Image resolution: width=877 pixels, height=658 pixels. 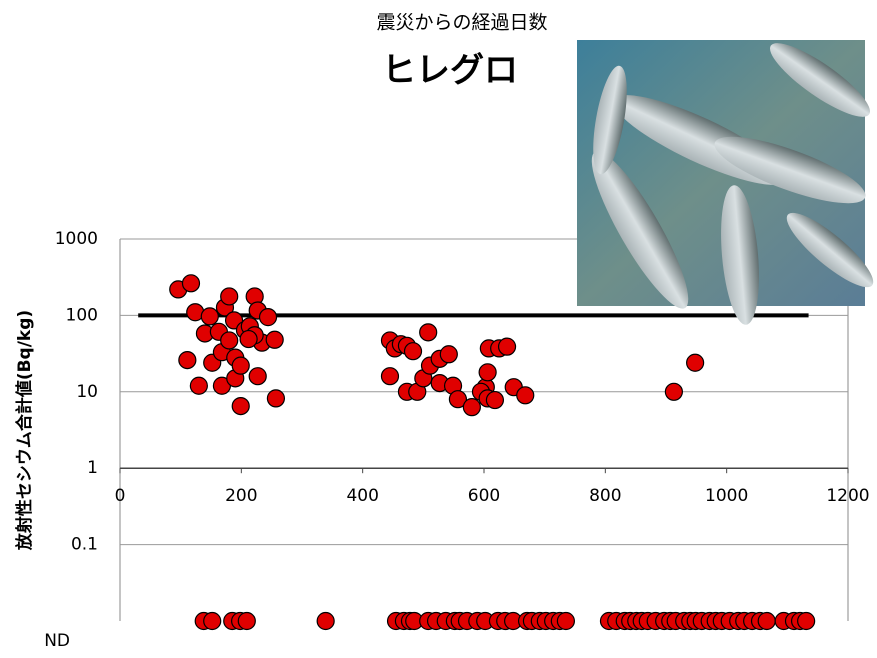 I want to click on x-tick-label: 800, so click(x=605, y=496).